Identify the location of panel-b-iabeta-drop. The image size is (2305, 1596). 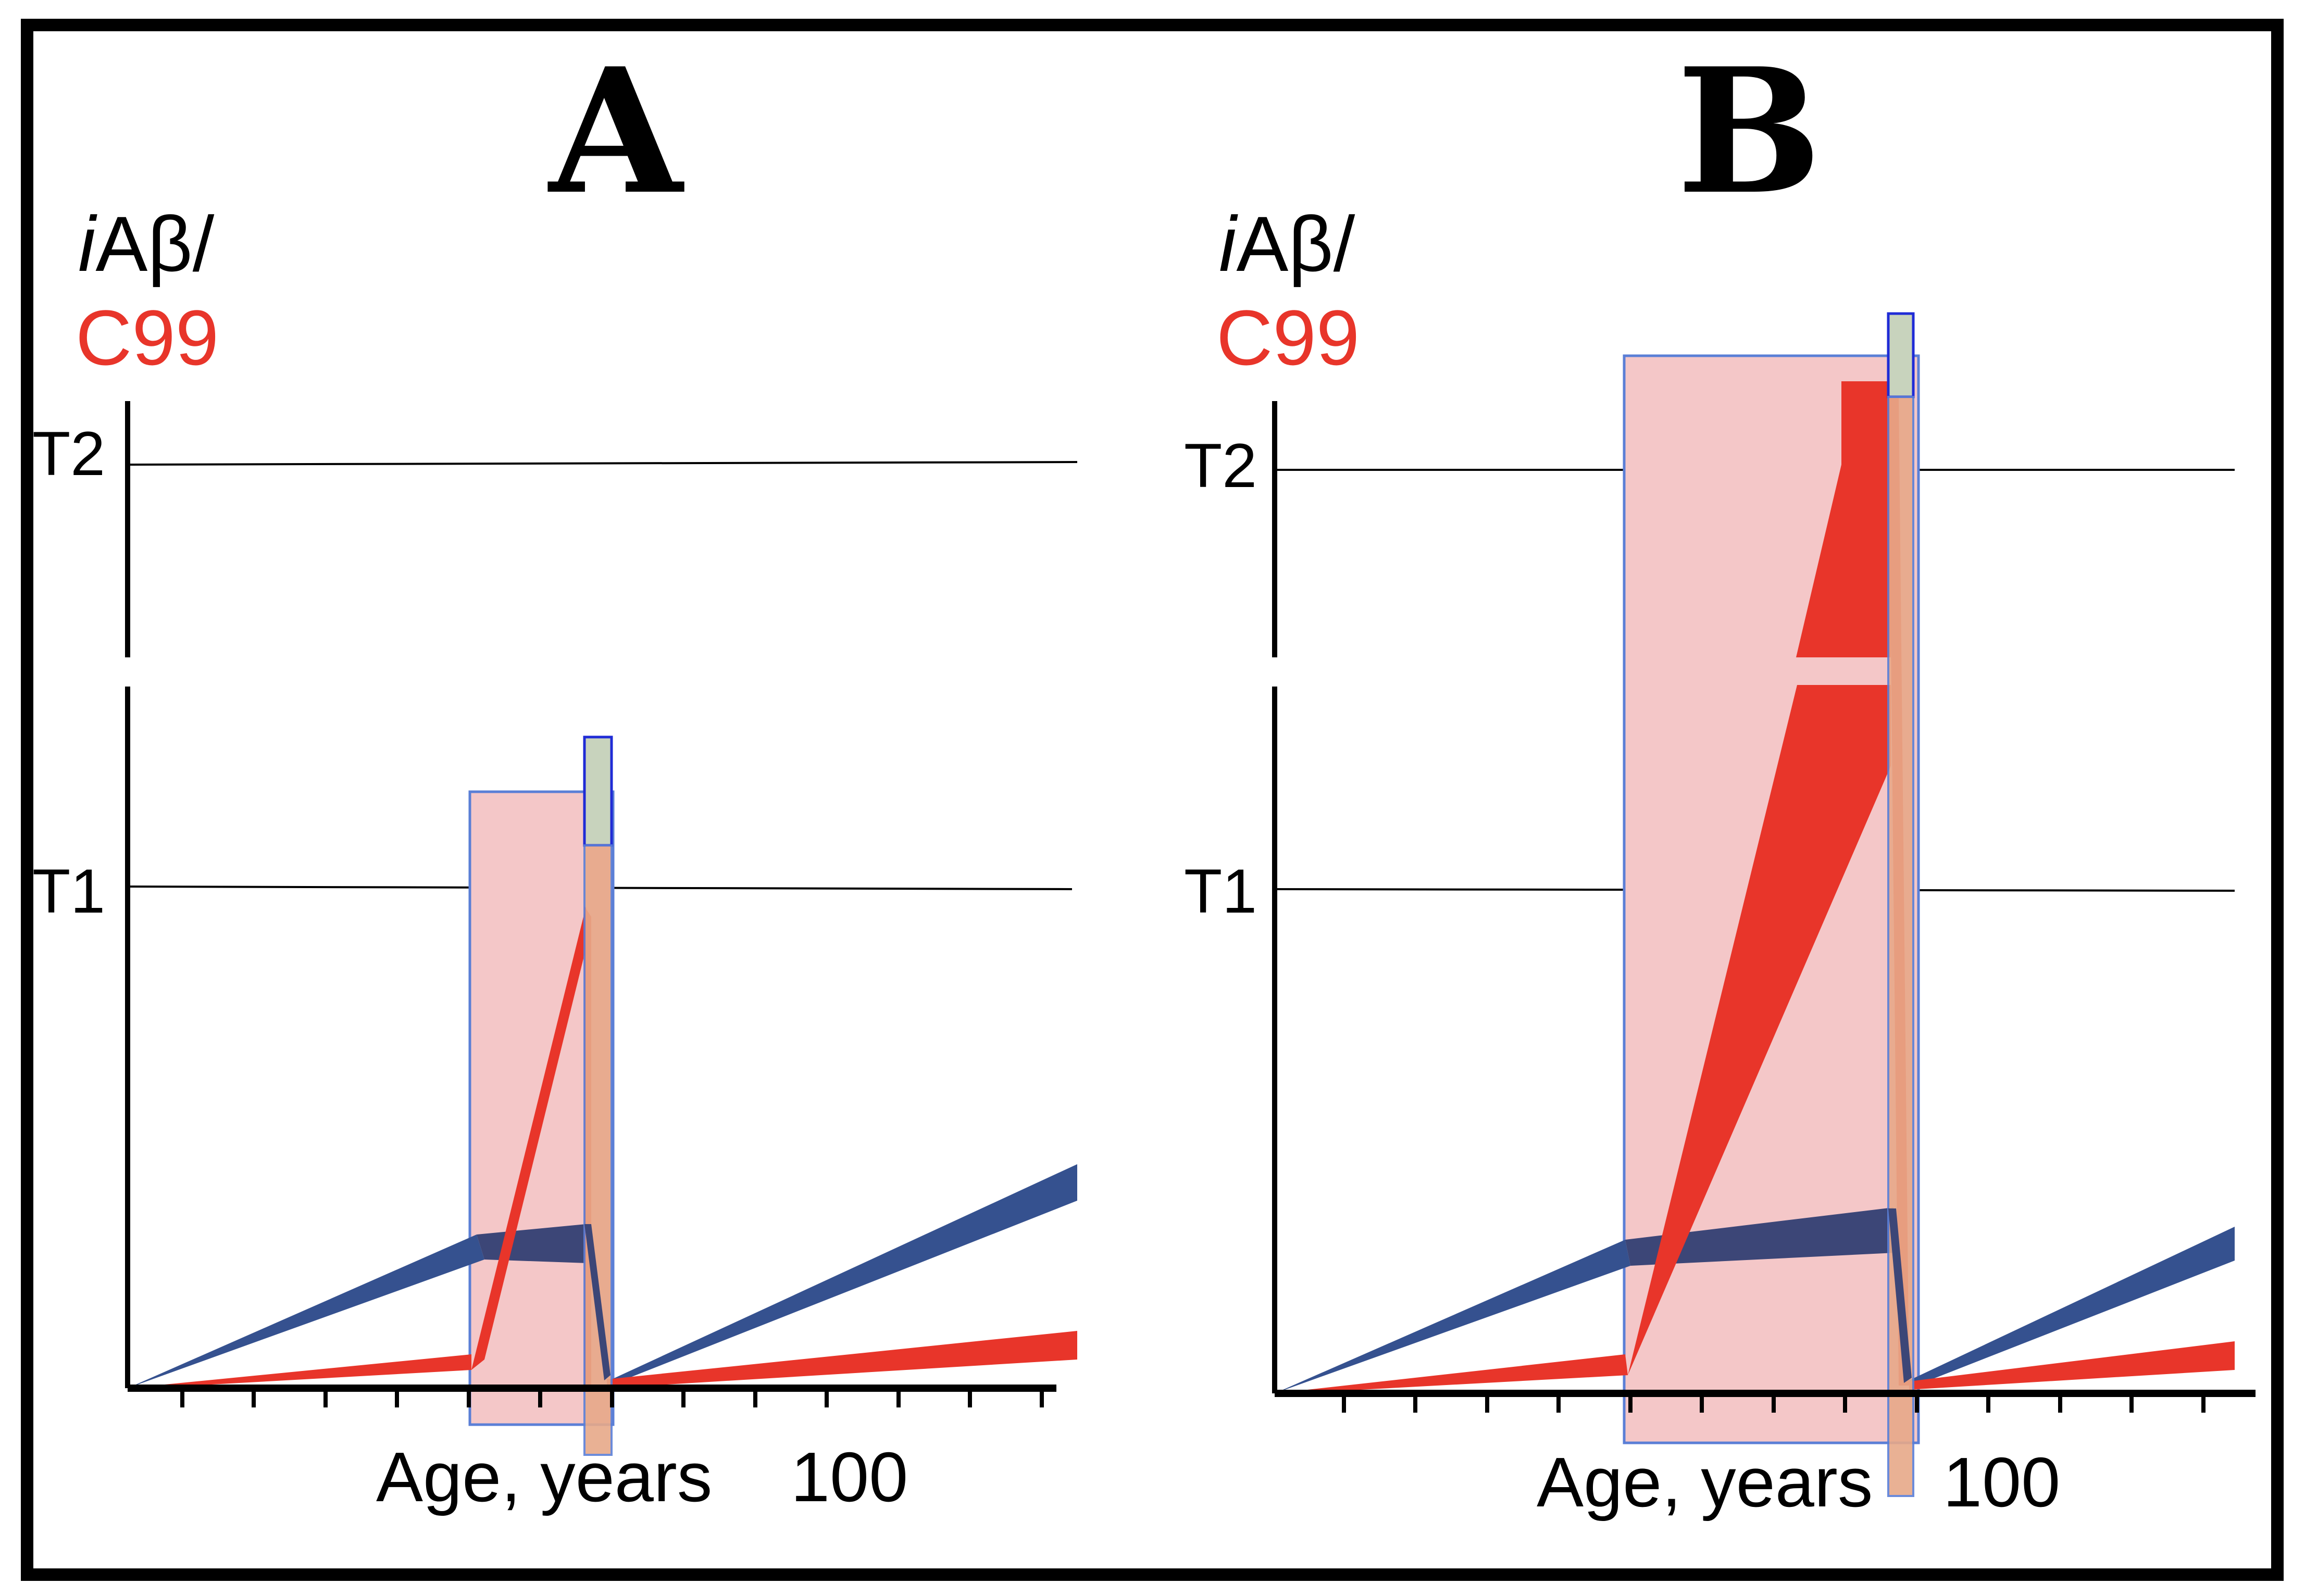
(1900, 1295).